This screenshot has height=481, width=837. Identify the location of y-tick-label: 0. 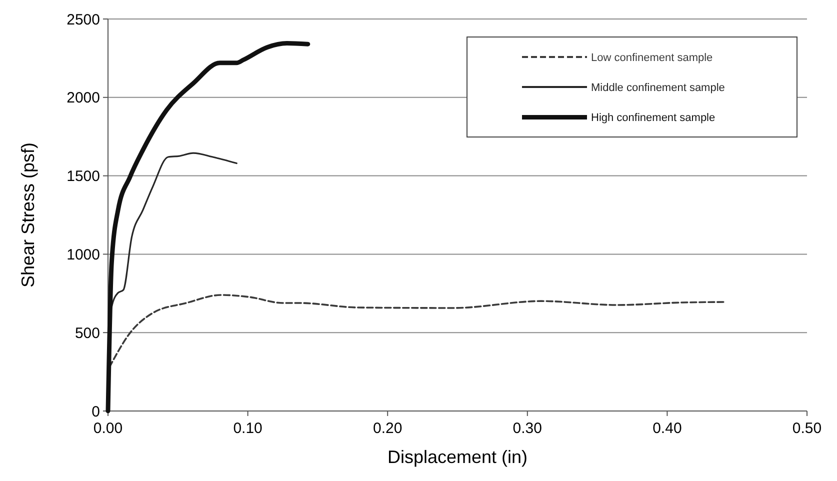
(96, 411).